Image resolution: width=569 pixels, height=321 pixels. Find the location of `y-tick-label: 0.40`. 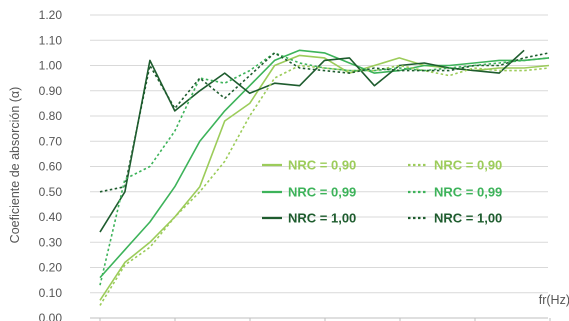

y-tick-label: 0.40 is located at coordinates (51, 217).